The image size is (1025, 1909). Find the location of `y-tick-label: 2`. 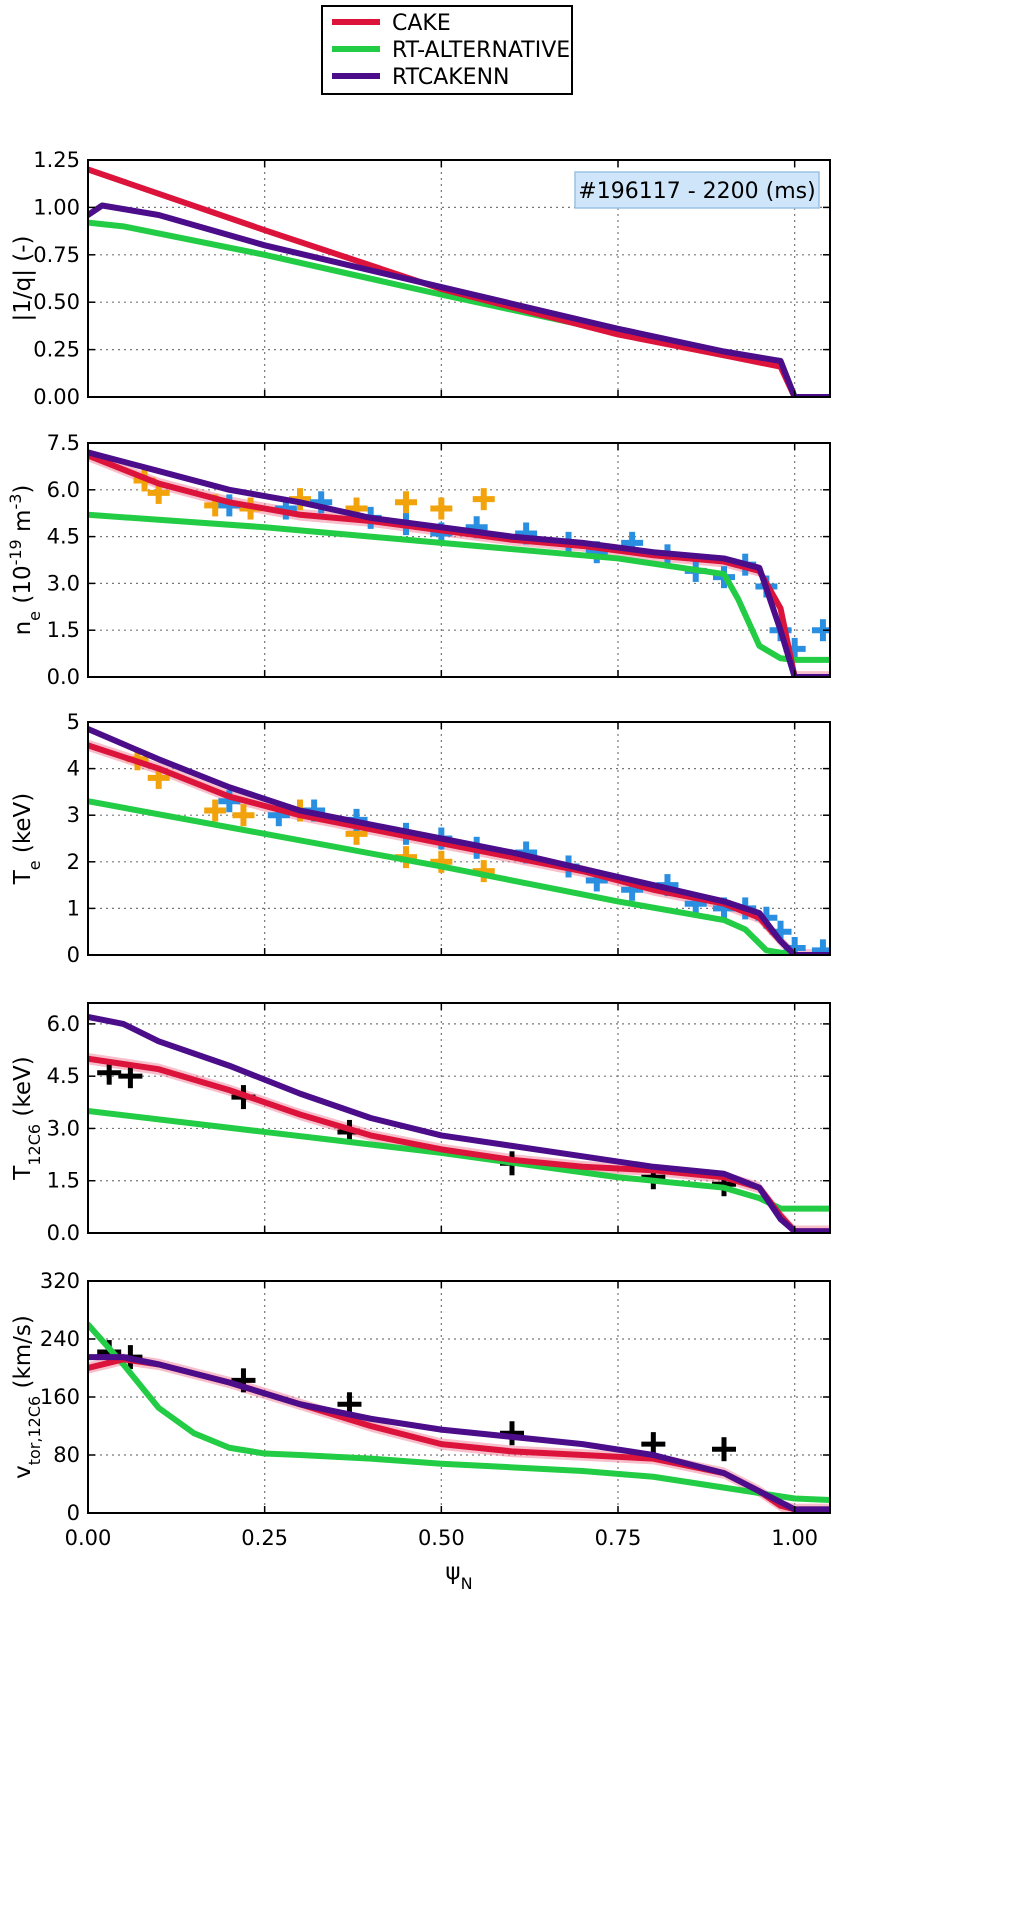

y-tick-label: 2 is located at coordinates (73, 862).